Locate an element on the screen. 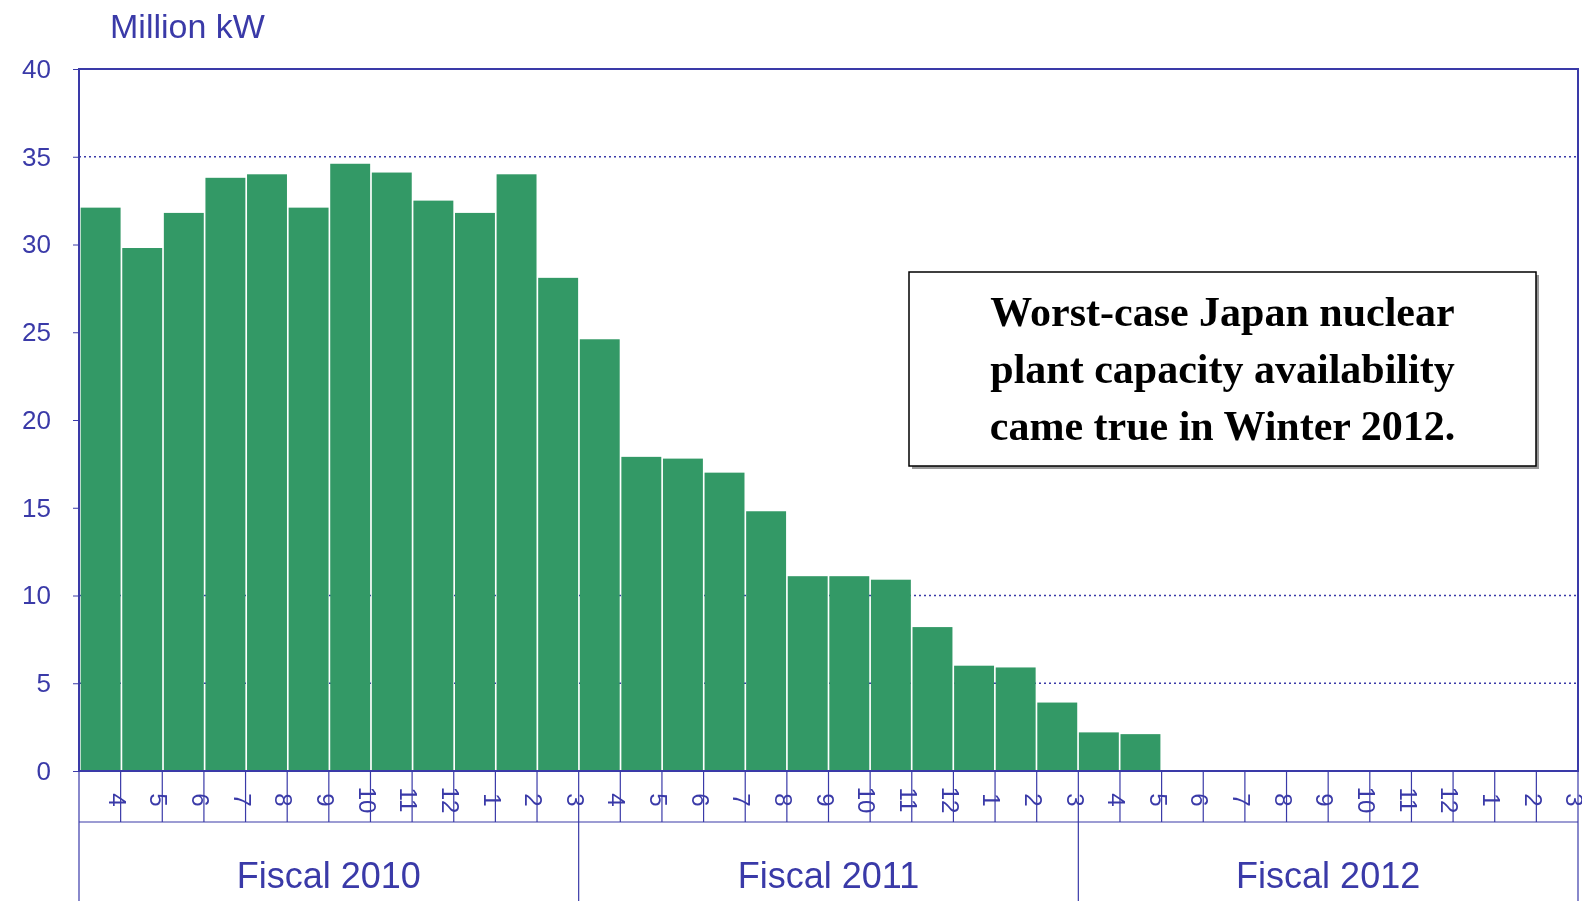 The width and height of the screenshot is (1582, 901). y-tick-label: 5 is located at coordinates (43, 683).